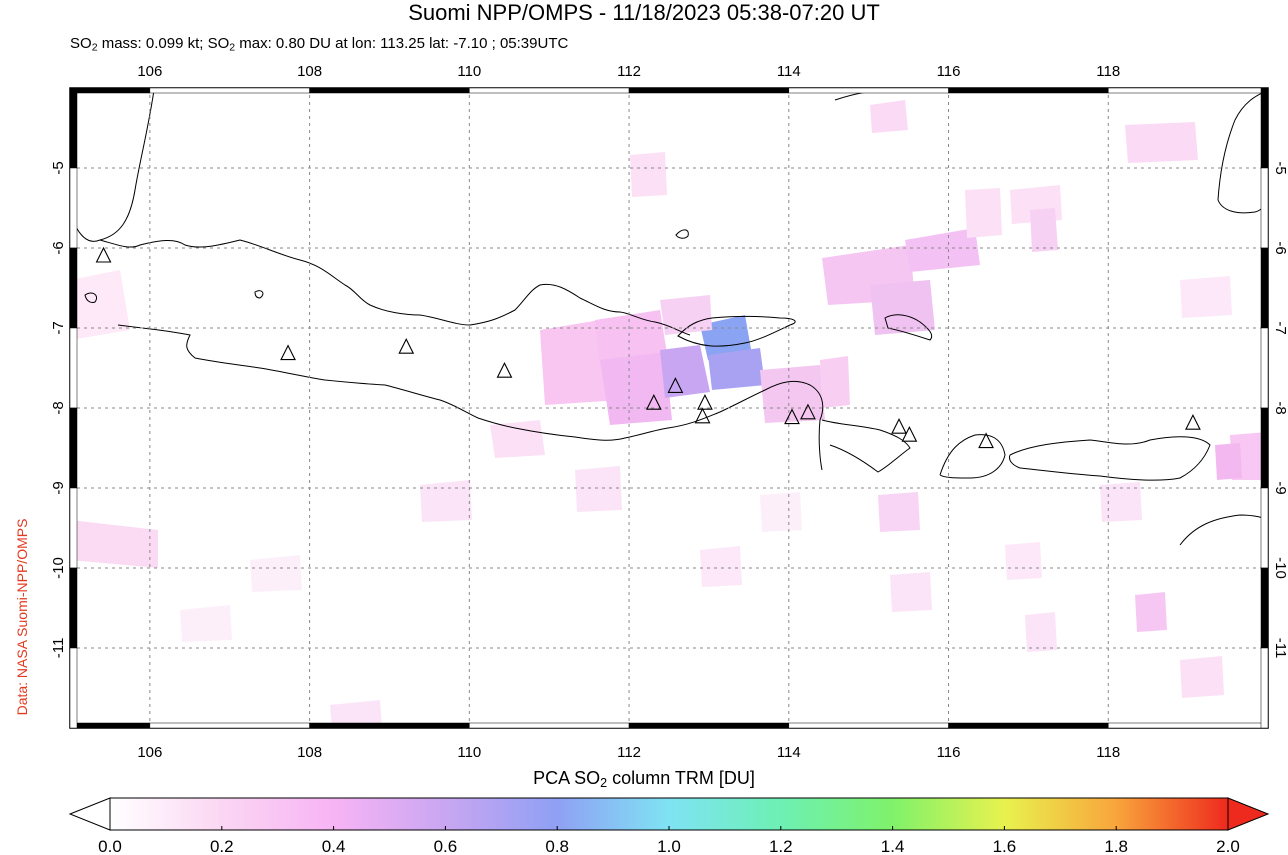 The width and height of the screenshot is (1288, 855). I want to click on colorbar-tick-label: 1.2, so click(781, 846).